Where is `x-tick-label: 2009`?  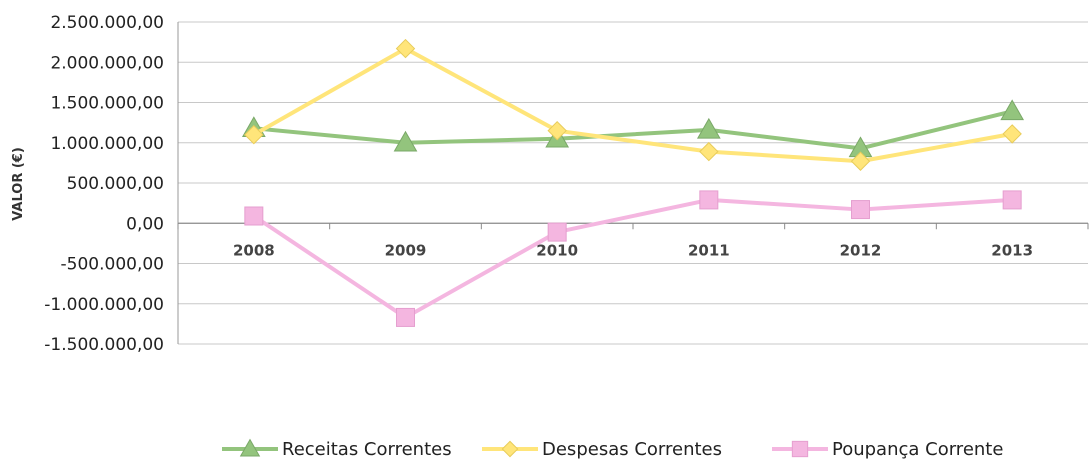 x-tick-label: 2009 is located at coordinates (406, 250).